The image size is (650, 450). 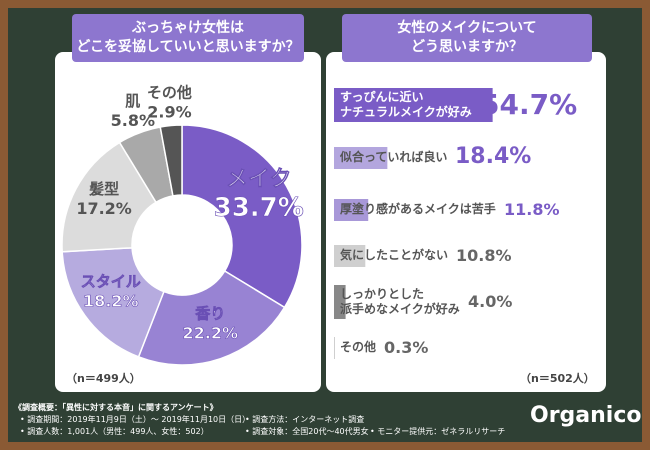 What do you see at coordinates (104, 208) in the screenshot?
I see `value-label: 17.2%` at bounding box center [104, 208].